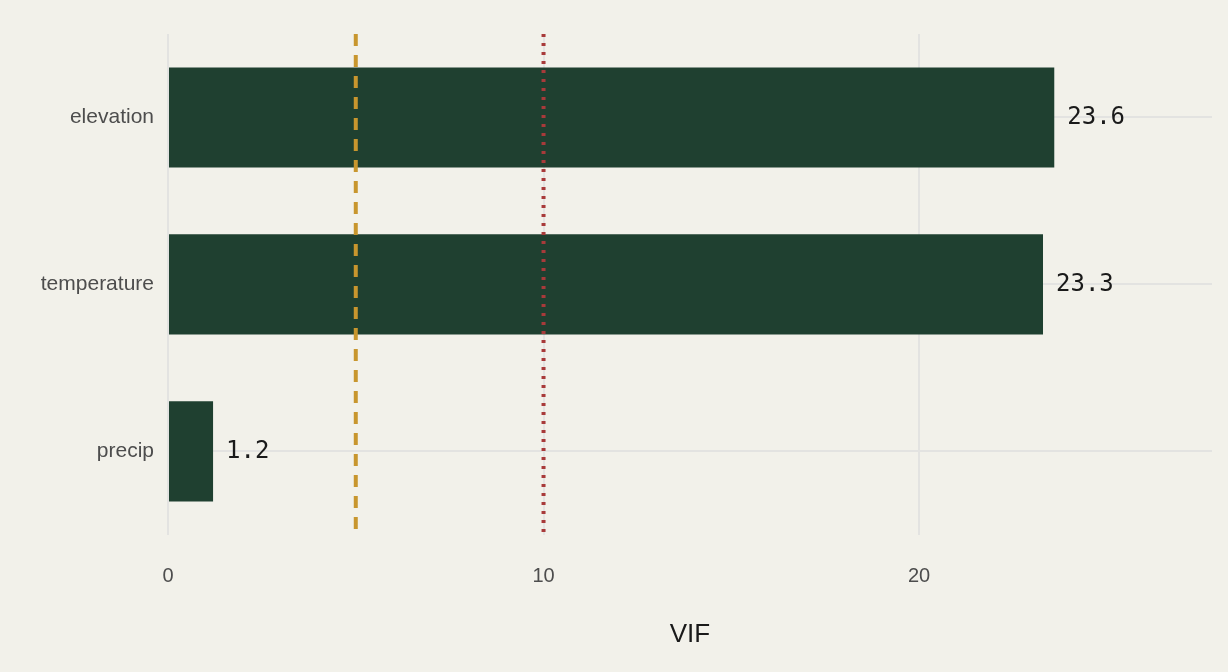  What do you see at coordinates (543, 575) in the screenshot?
I see `x-tick-label: 10` at bounding box center [543, 575].